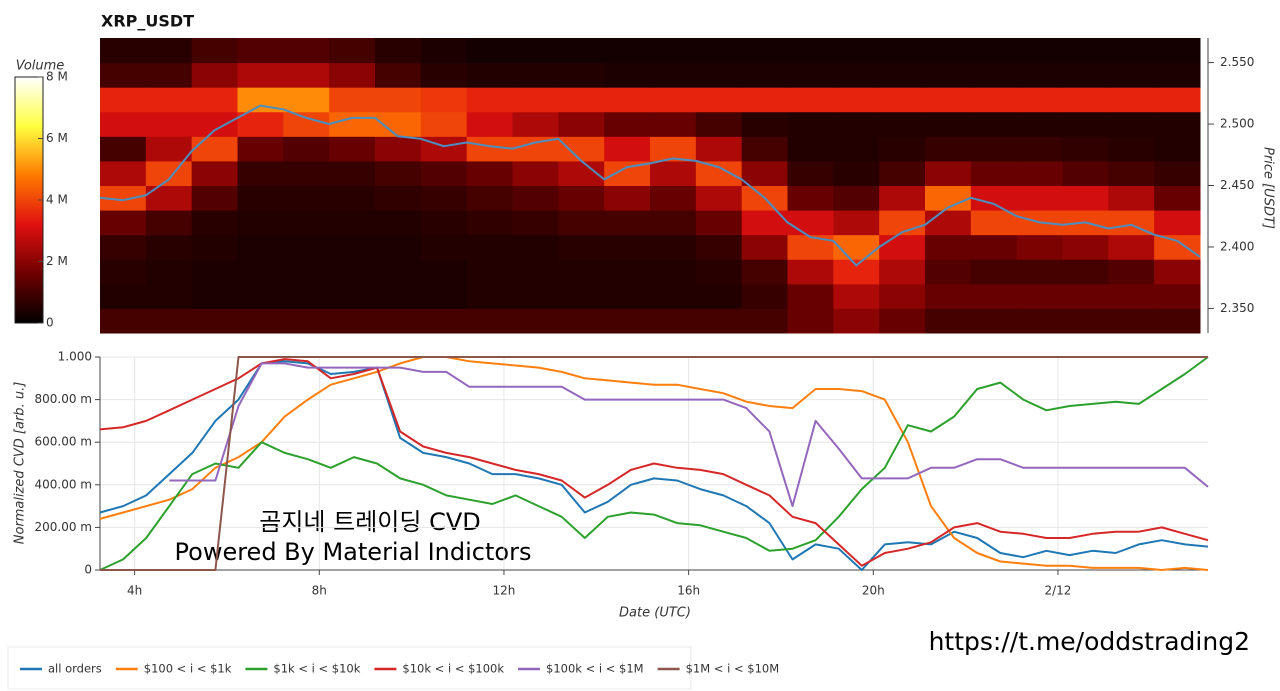 Image resolution: width=1280 pixels, height=691 pixels. What do you see at coordinates (57, 261) in the screenshot?
I see `colorbar-tick-label: 2 M` at bounding box center [57, 261].